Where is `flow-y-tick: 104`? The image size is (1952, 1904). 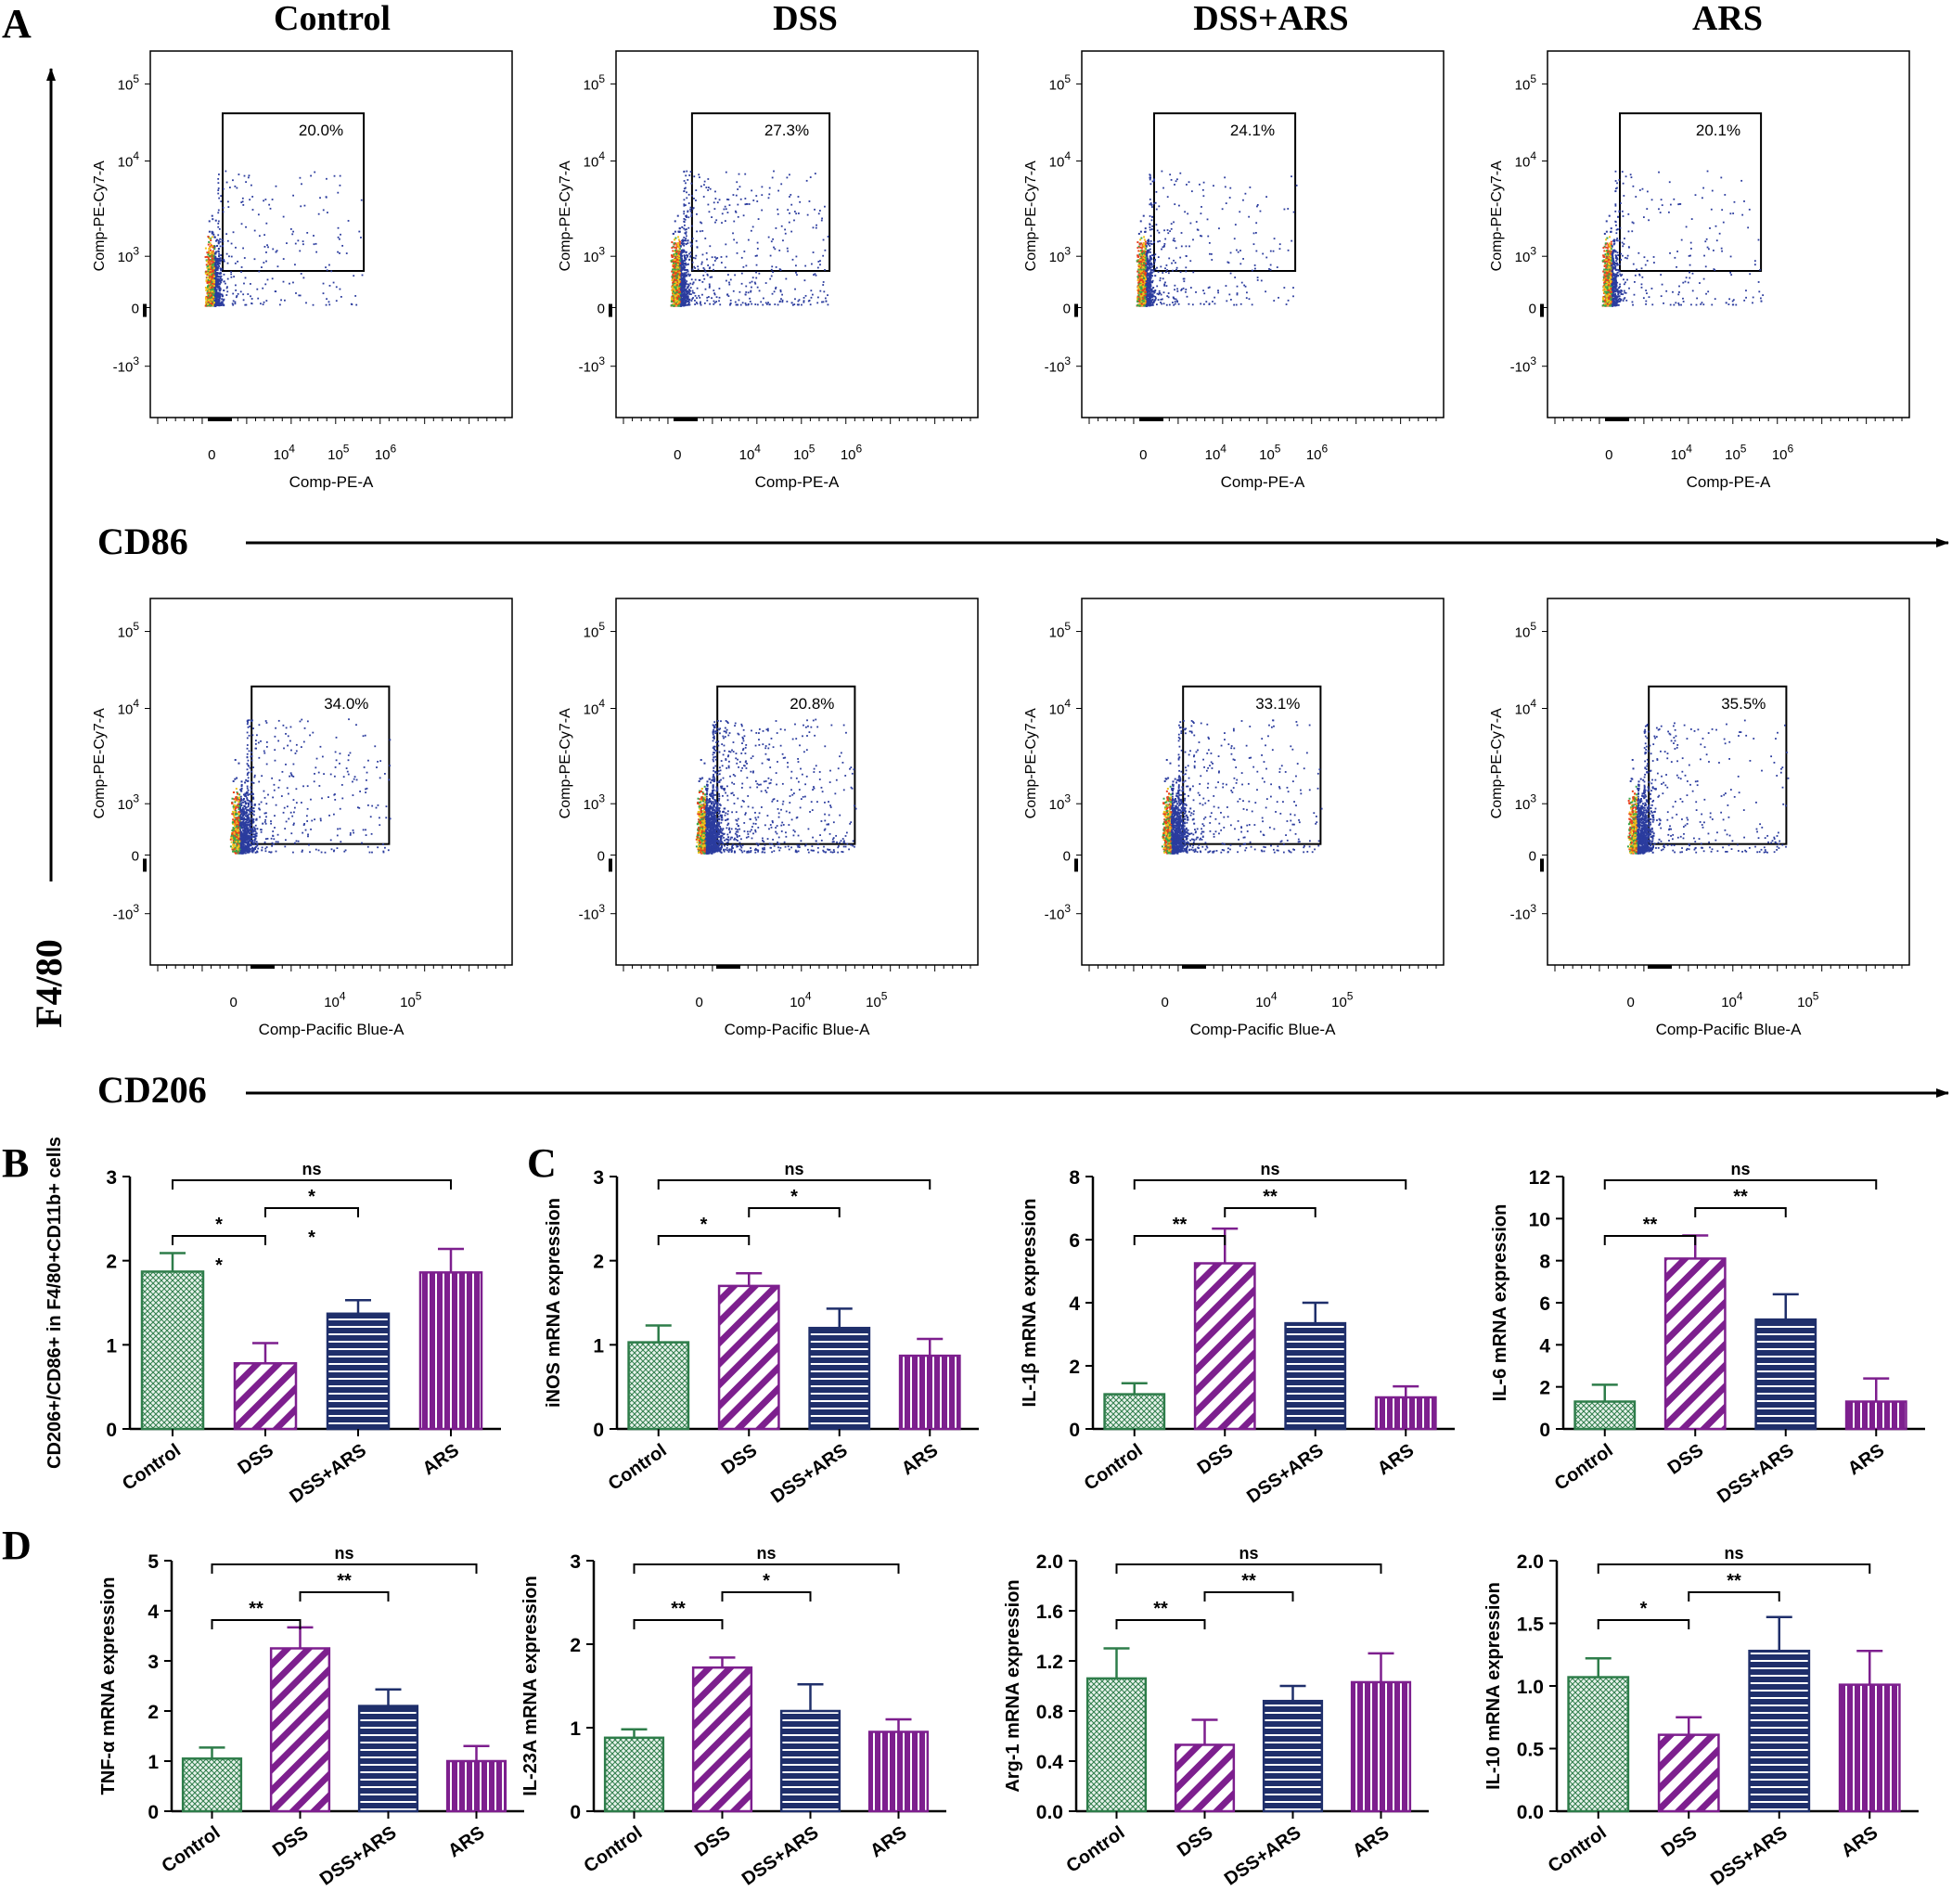
flow-y-tick: 104 is located at coordinates (1526, 160).